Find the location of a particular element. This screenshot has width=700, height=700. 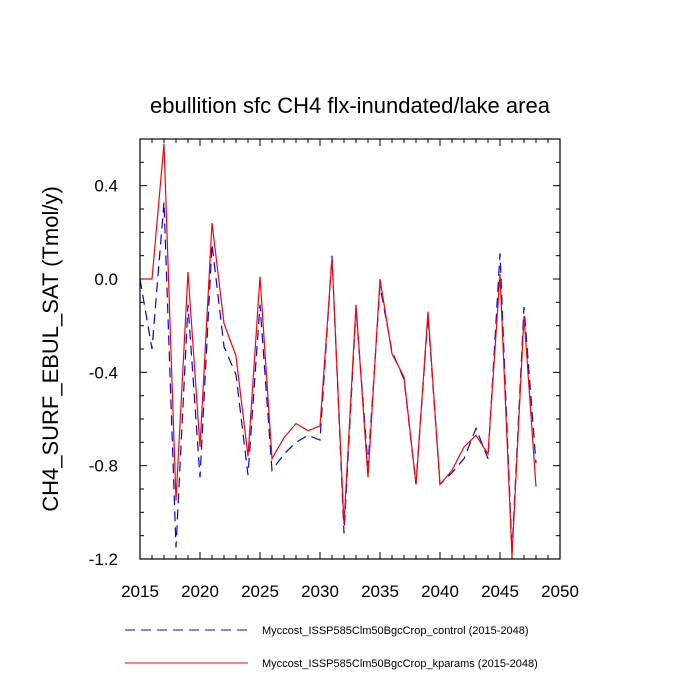

x-tick-label: 2050 is located at coordinates (560, 591).